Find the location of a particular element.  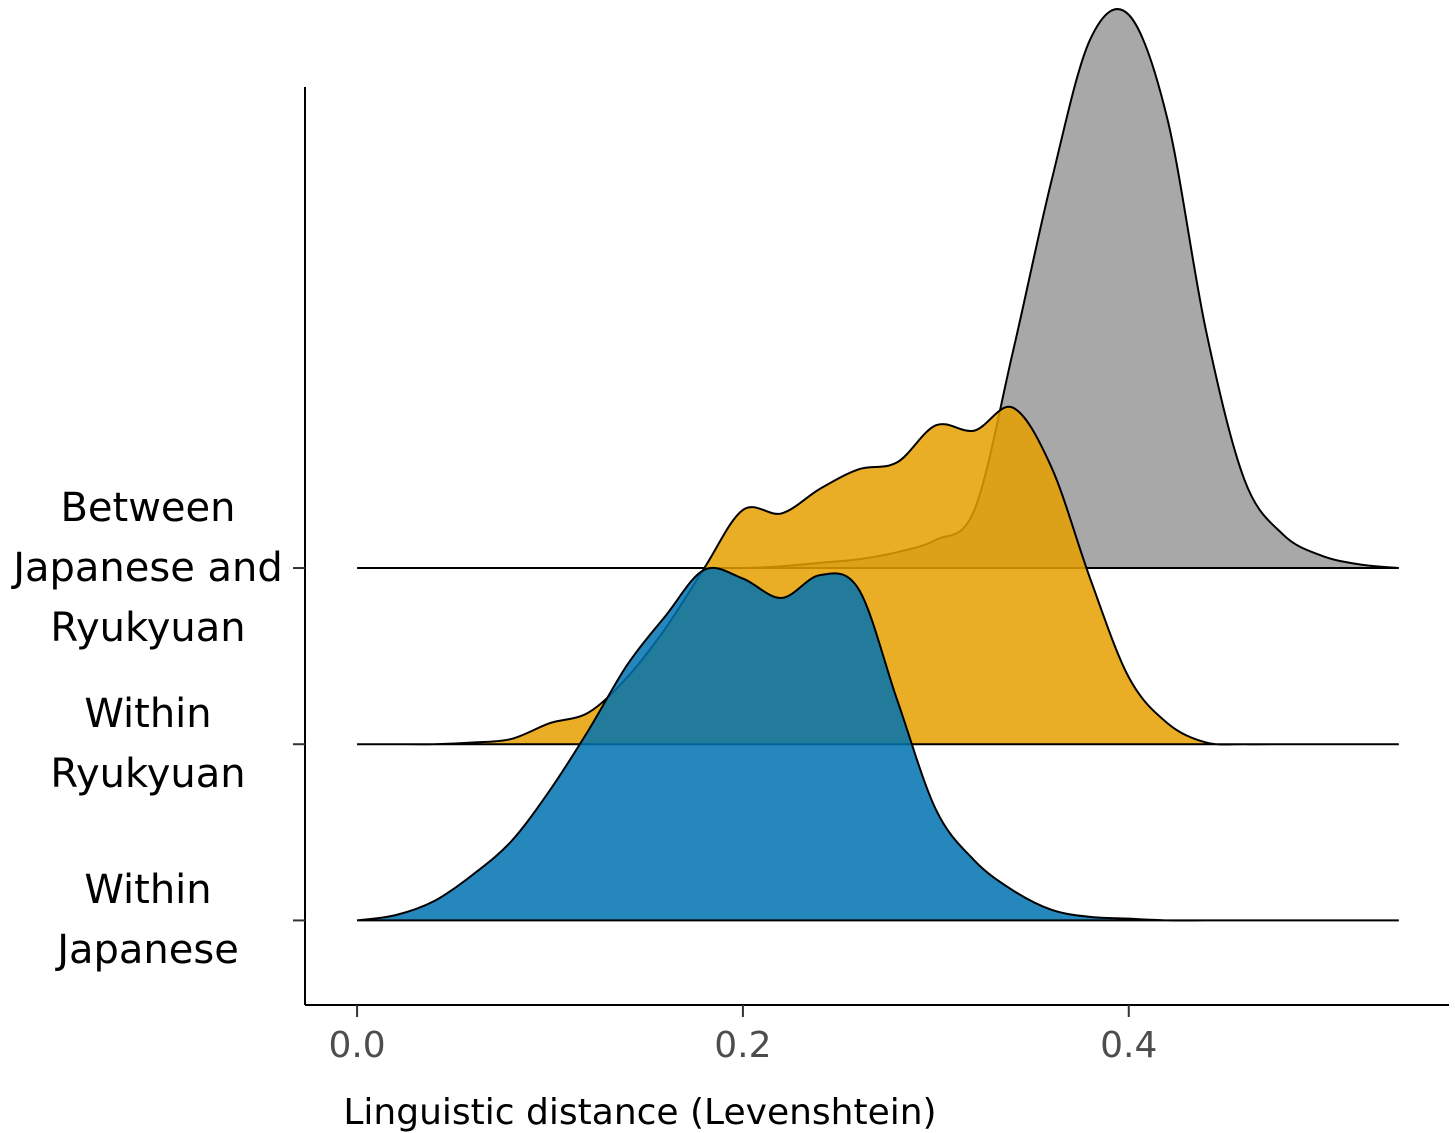

x-tick-label: 0.4 is located at coordinates (1128, 1045).